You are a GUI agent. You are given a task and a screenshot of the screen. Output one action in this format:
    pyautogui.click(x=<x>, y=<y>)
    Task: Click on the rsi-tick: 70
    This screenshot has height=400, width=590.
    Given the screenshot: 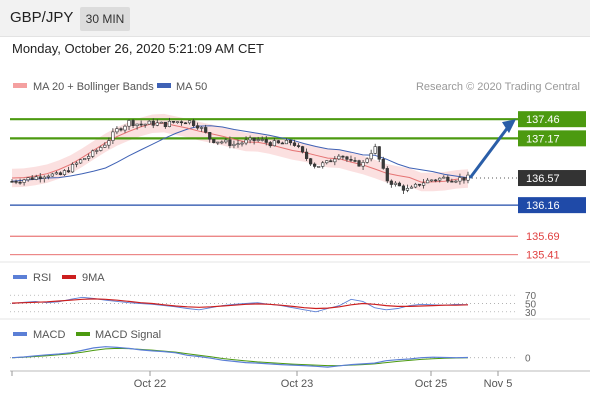 What is the action you would take?
    pyautogui.click(x=531, y=296)
    